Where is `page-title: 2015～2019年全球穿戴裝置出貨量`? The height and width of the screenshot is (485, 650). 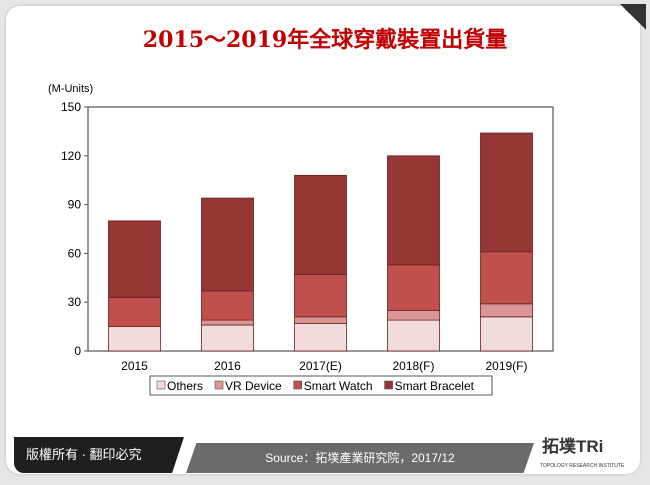
page-title: 2015～2019年全球穿戴裝置出貨量 is located at coordinates (325, 40).